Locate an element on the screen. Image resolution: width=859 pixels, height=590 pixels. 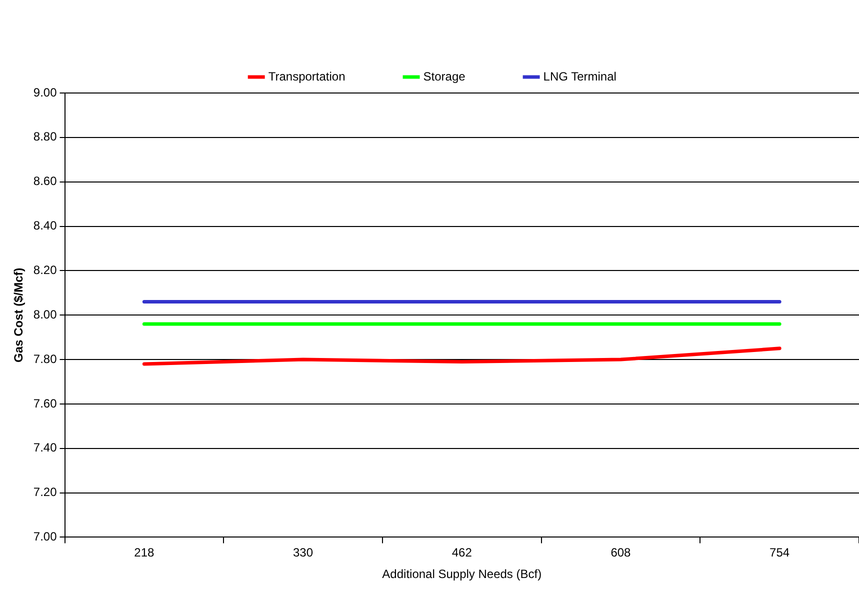
y-tick-label: 7.60 is located at coordinates (45, 403).